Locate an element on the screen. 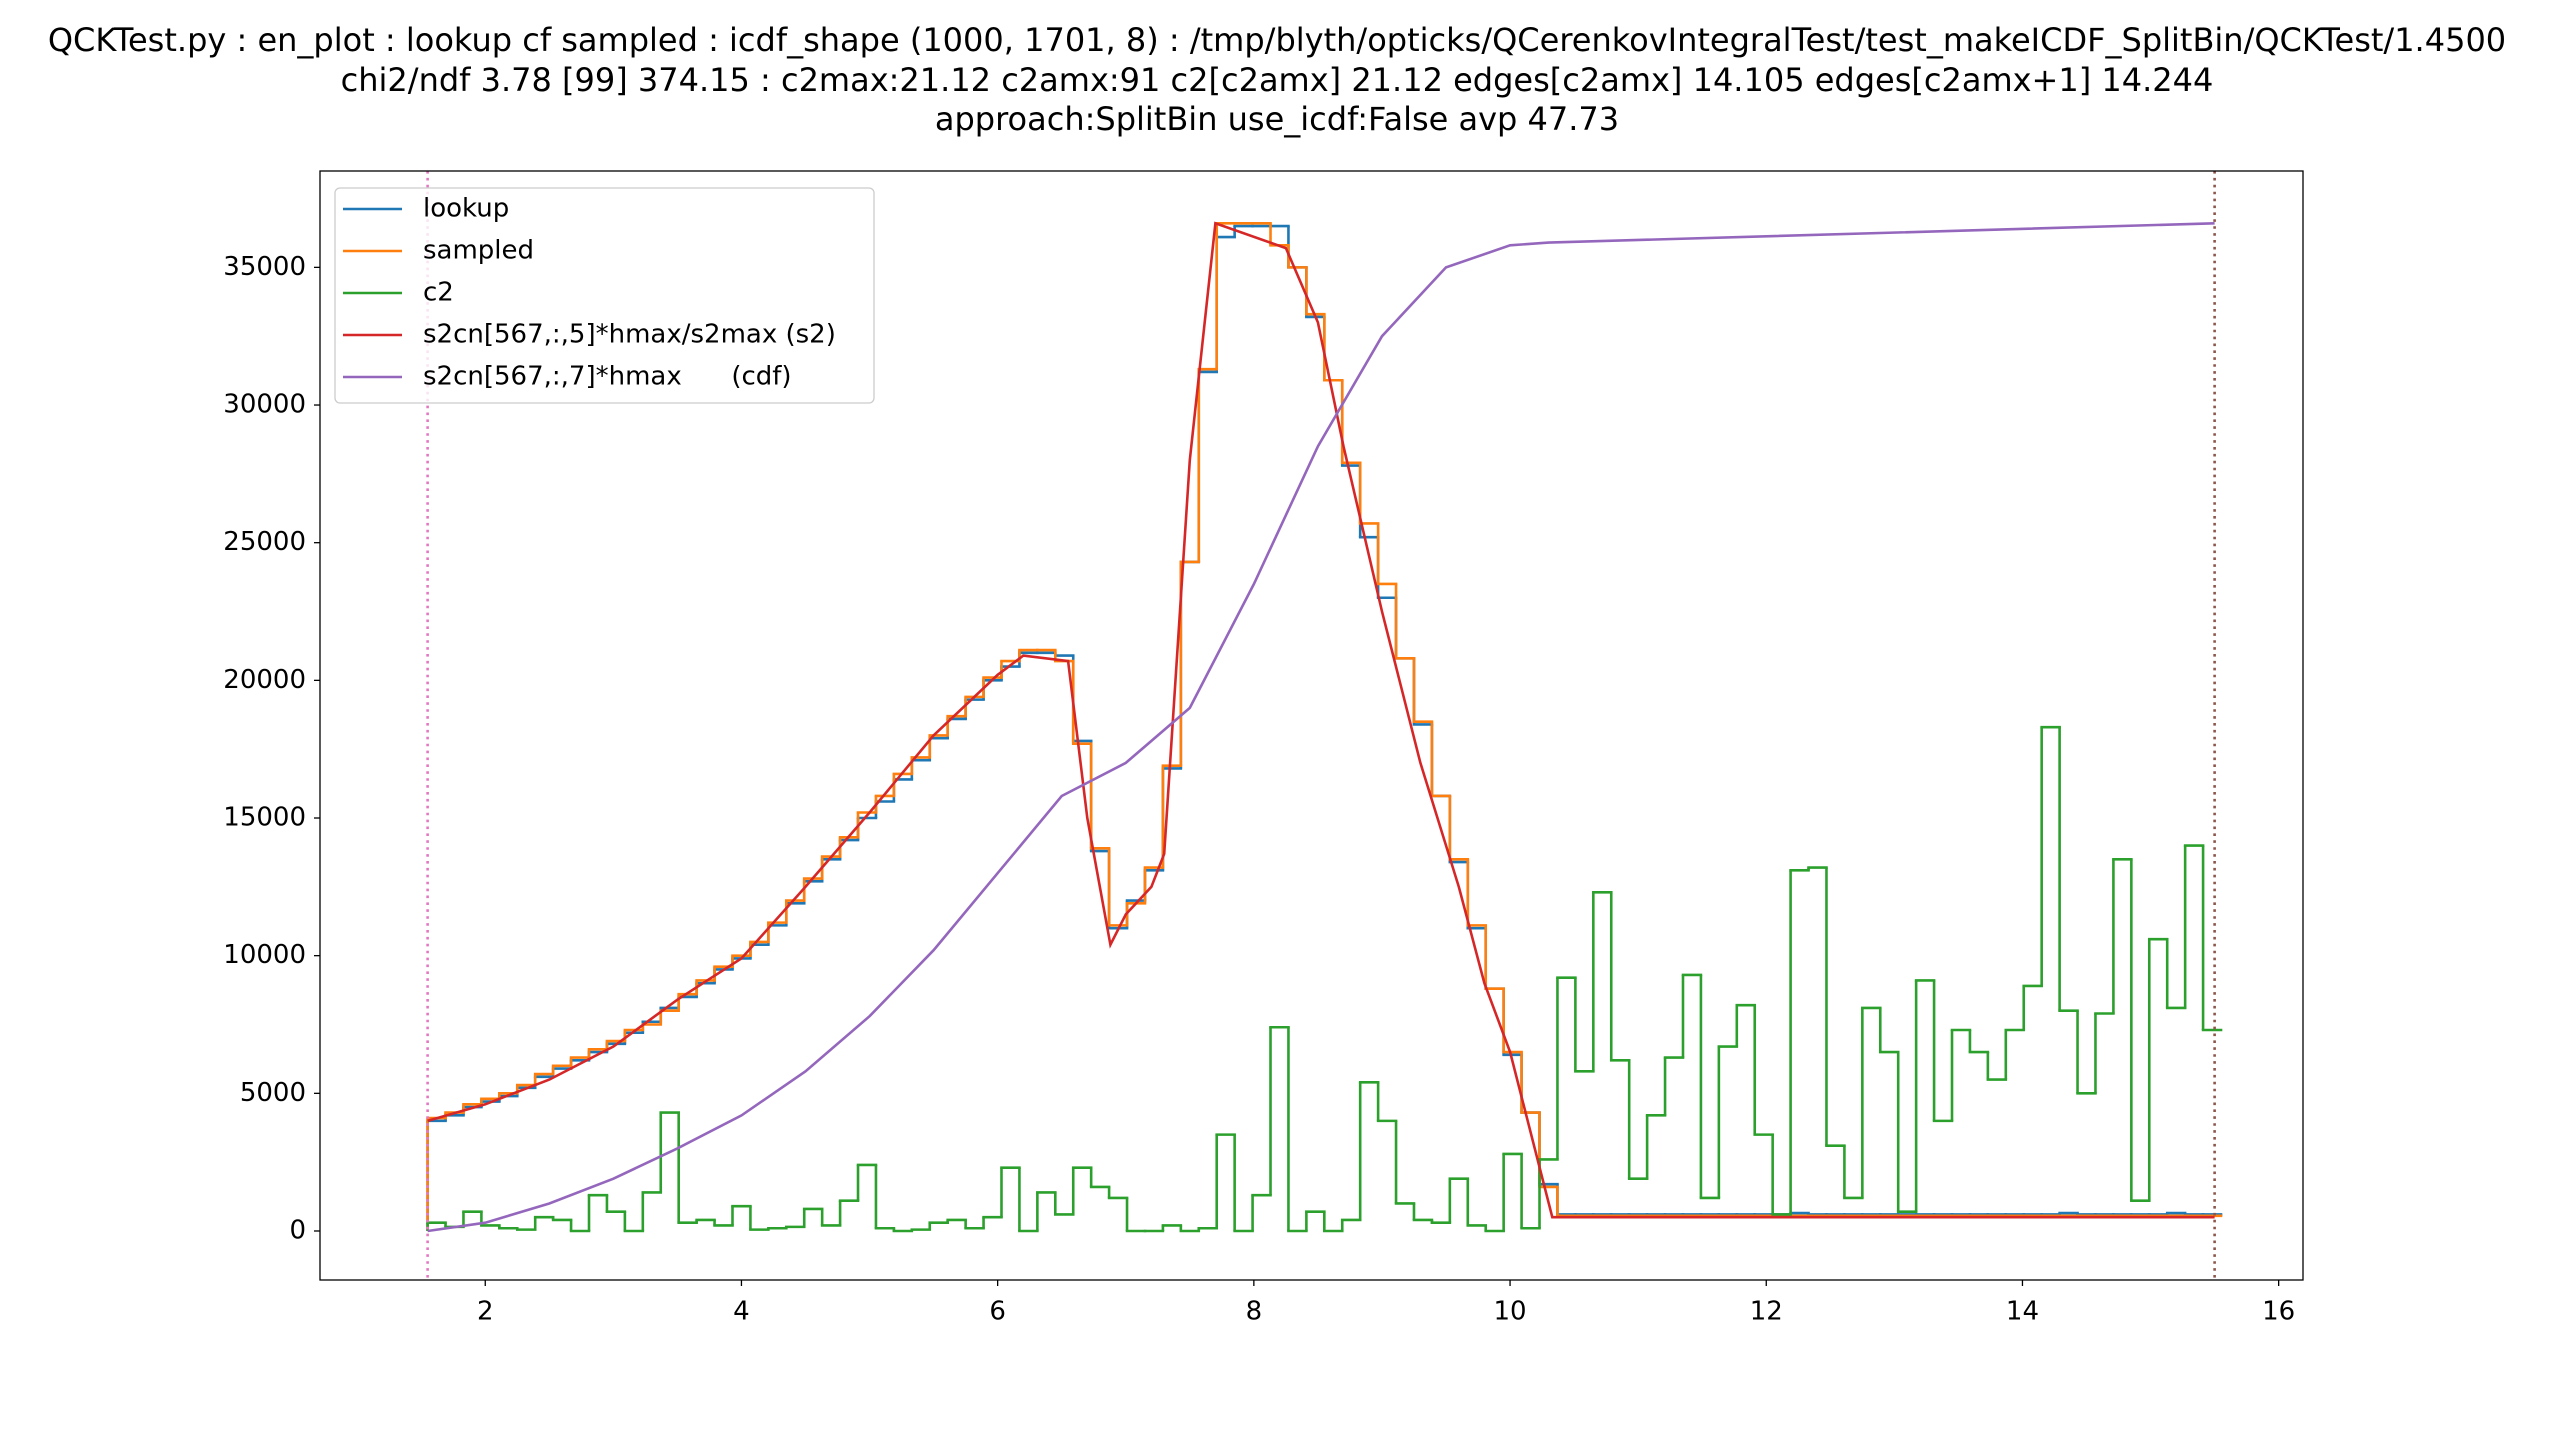 This screenshot has width=2560, height=1440. y-tick-label: 10000 is located at coordinates (264, 955).